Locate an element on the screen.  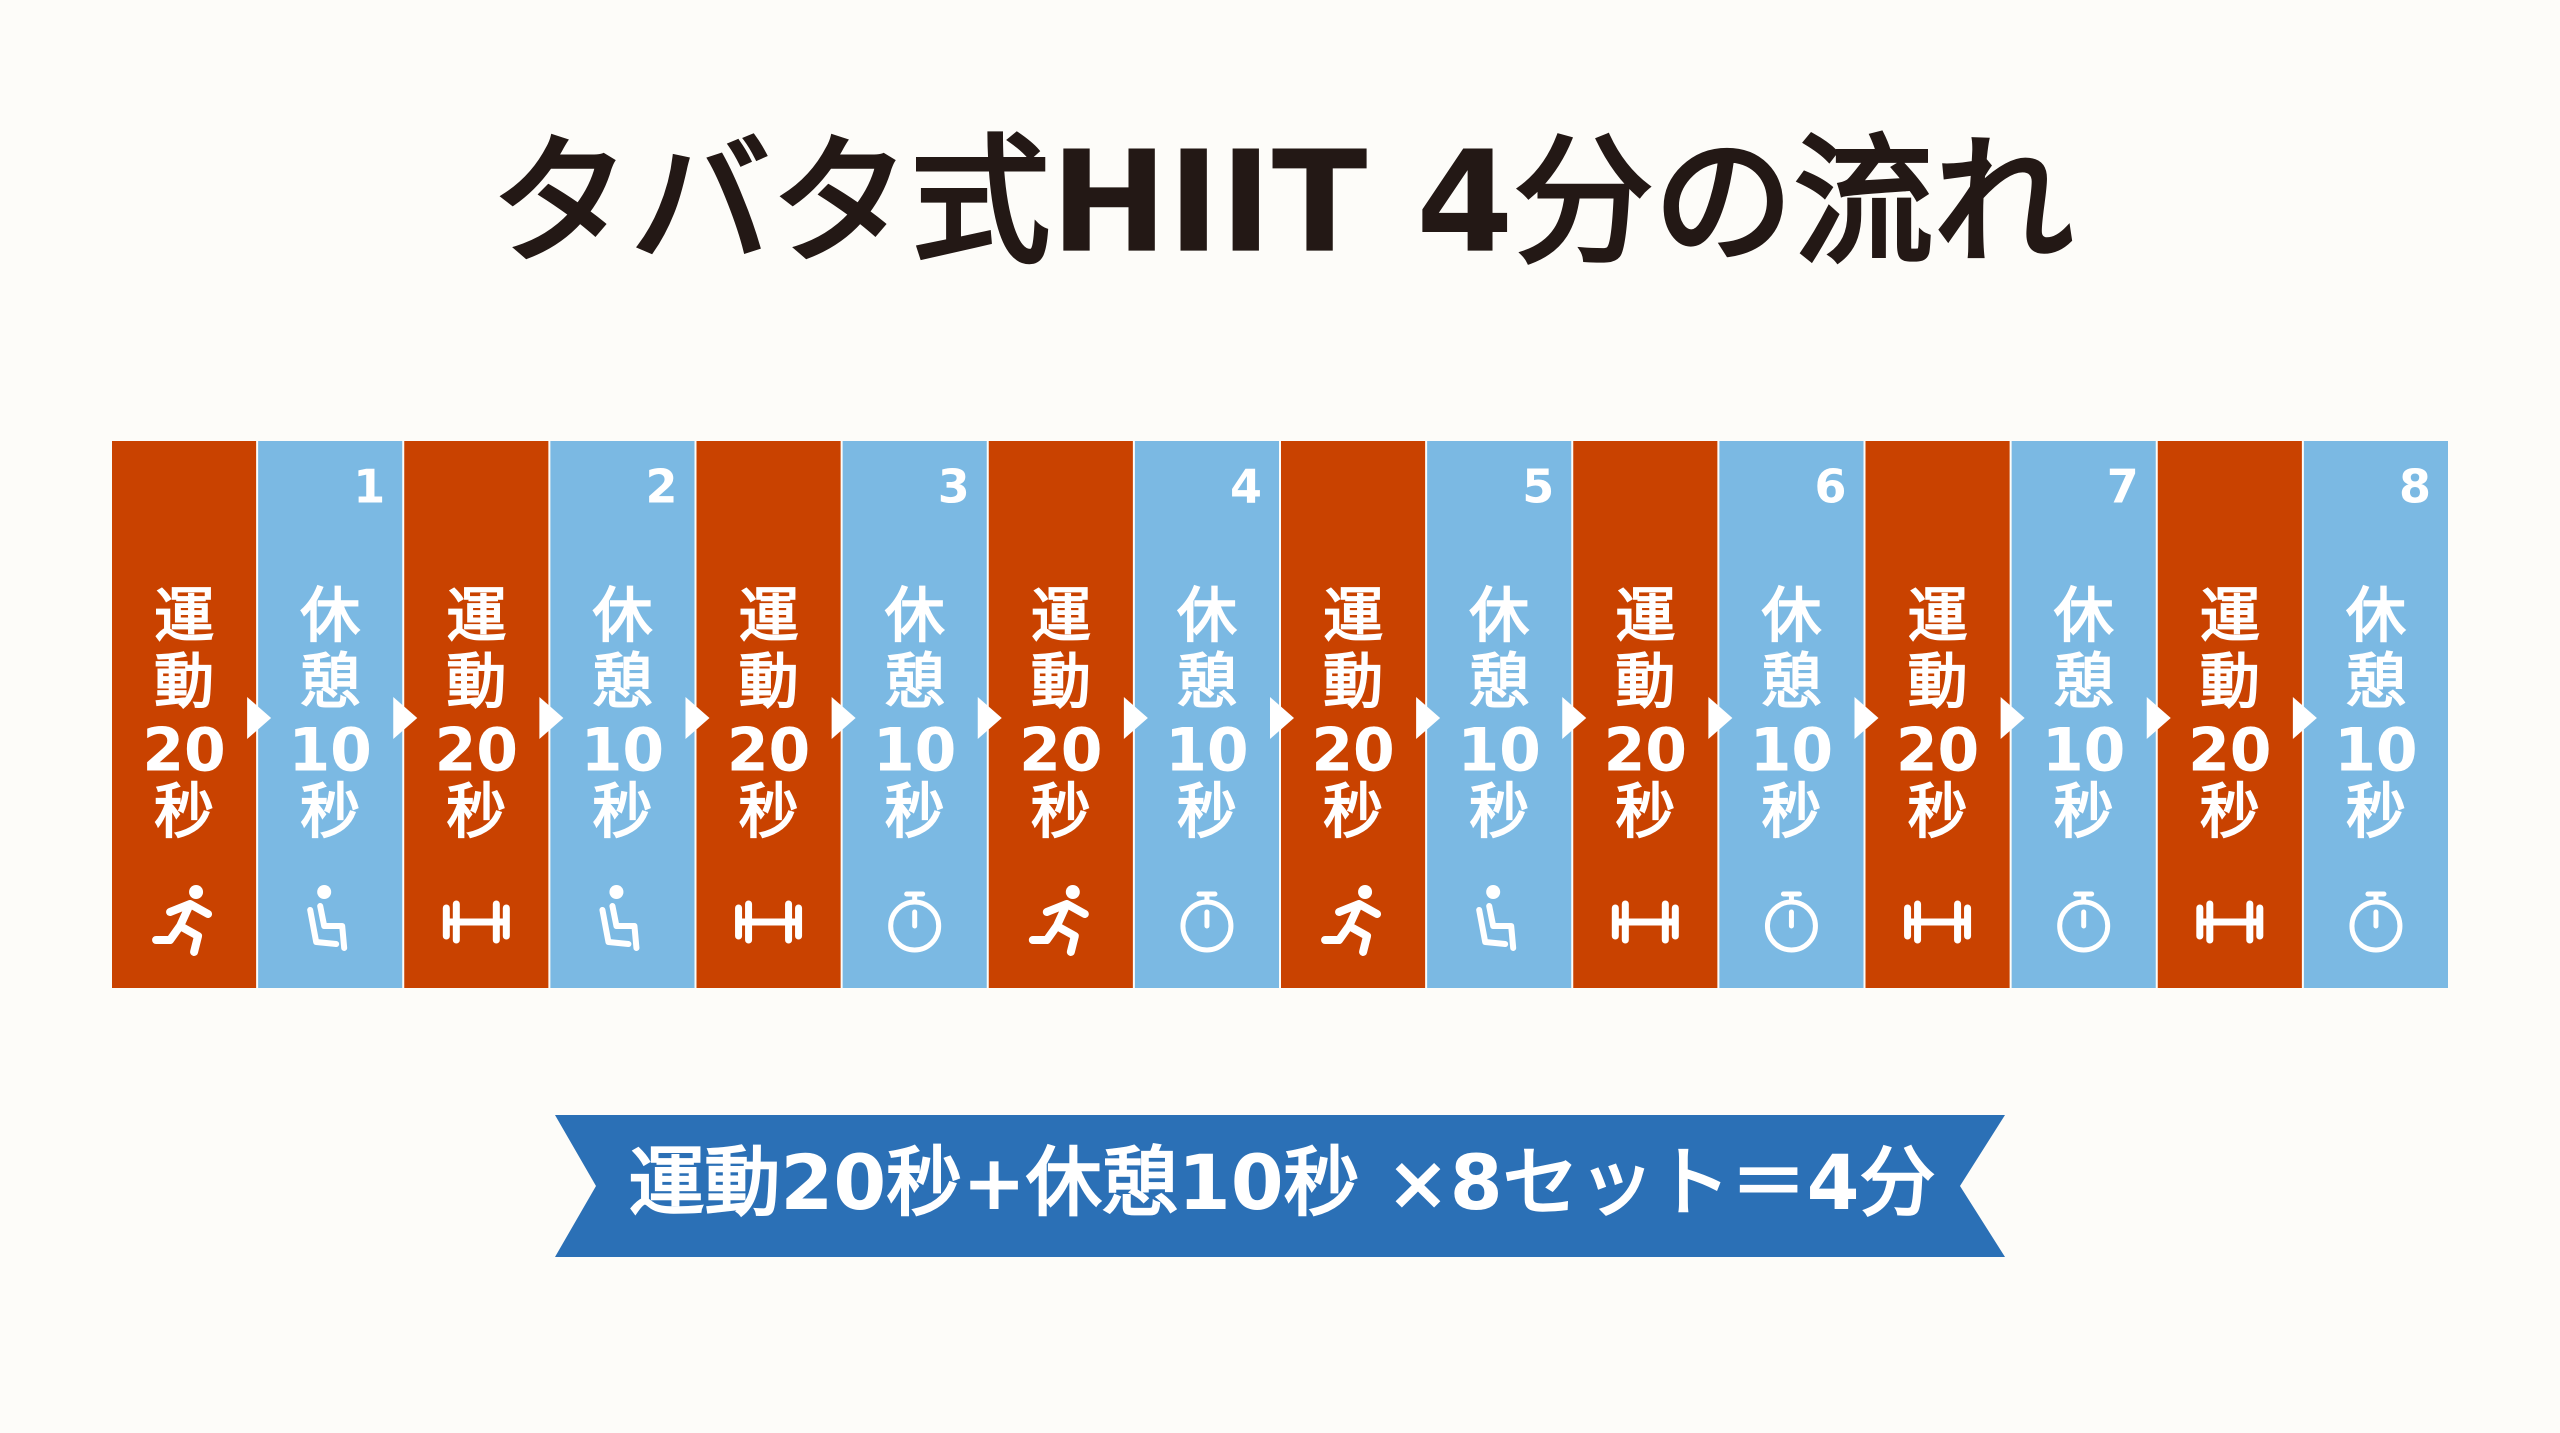
icon-chair is located at coordinates (619, 918).